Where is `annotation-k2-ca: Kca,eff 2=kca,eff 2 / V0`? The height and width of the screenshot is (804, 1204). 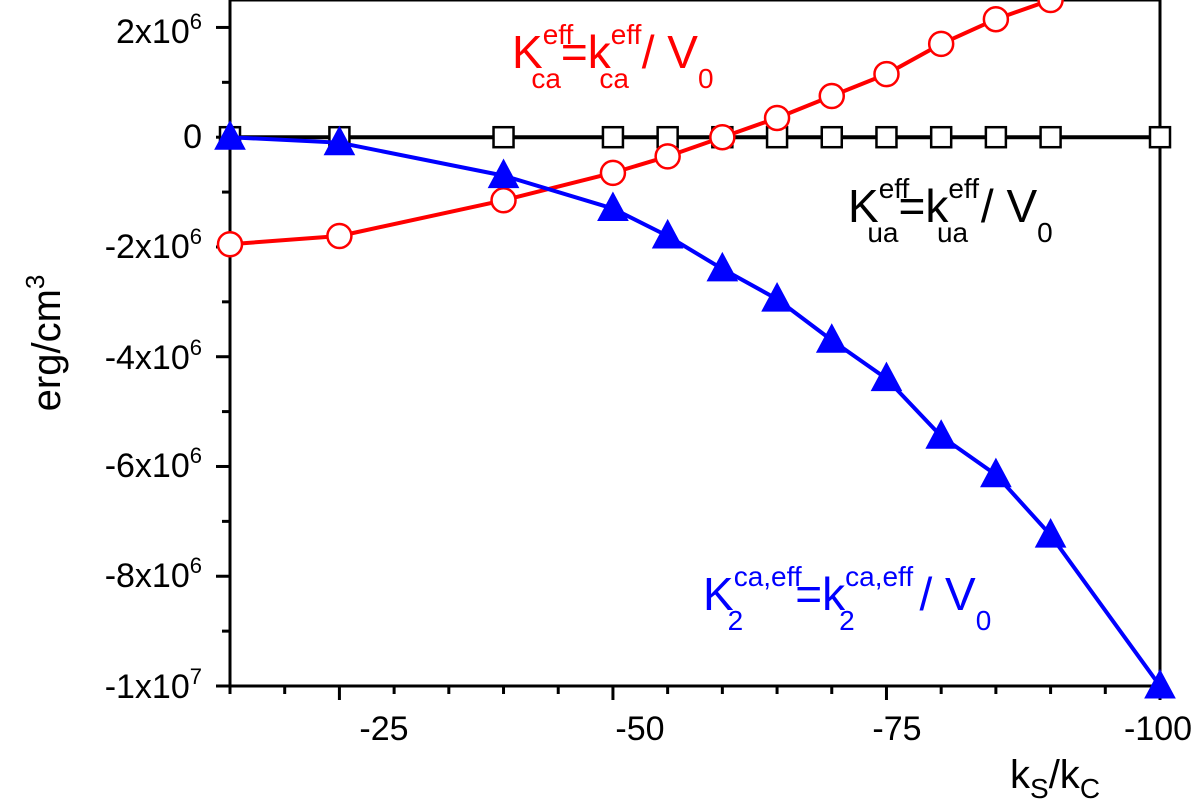 annotation-k2-ca: Kca,eff 2=kca,eff 2 / V0 is located at coordinates (847, 598).